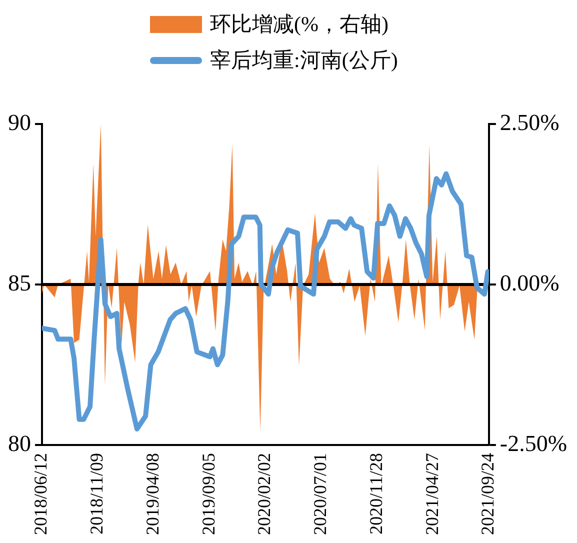  Describe the element at coordinates (96, 493) in the screenshot. I see `x-tick-label: 2018/11/09` at that location.